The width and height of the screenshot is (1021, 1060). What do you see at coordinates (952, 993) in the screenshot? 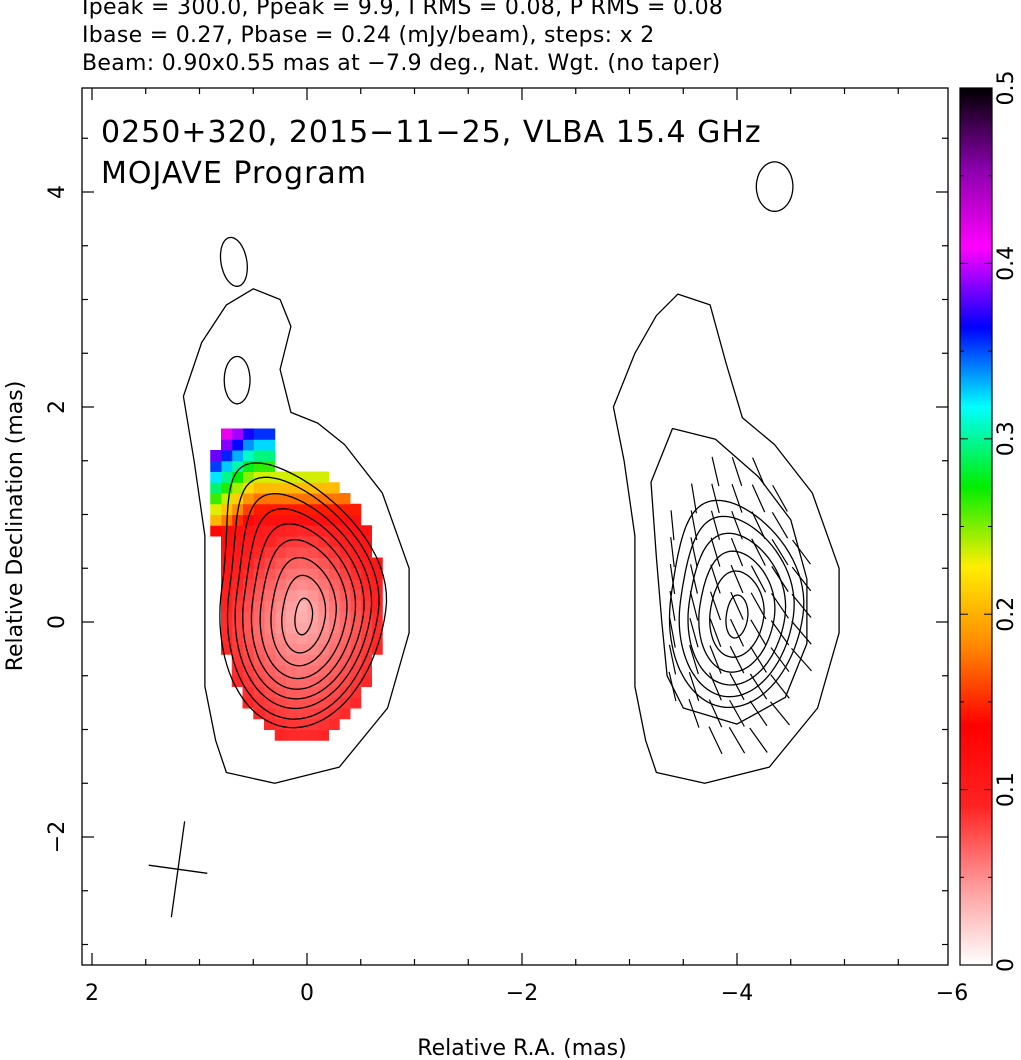
I see `x-tick-label: −6` at bounding box center [952, 993].